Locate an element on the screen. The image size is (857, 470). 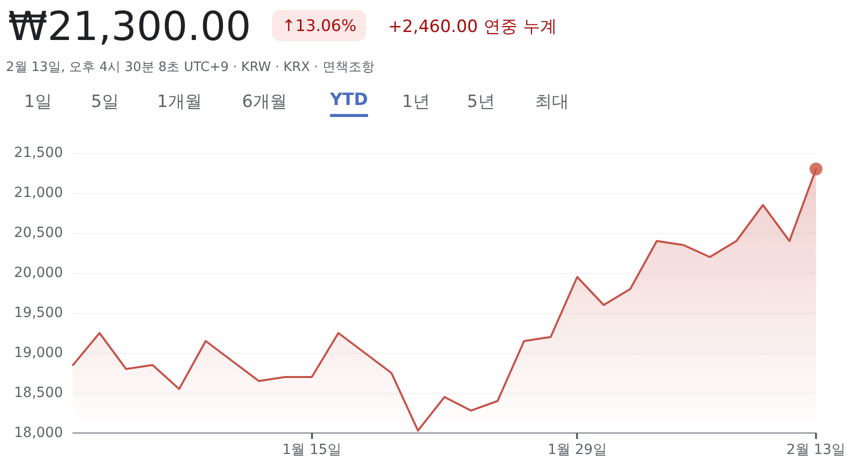
text: 1개월 is located at coordinates (179, 102).